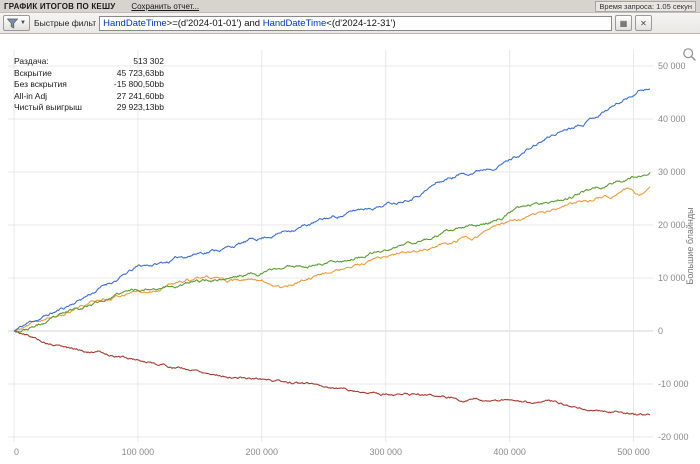 The height and width of the screenshot is (464, 700). What do you see at coordinates (690, 245) in the screenshot?
I see `svg-text: Большие блайнды` at bounding box center [690, 245].